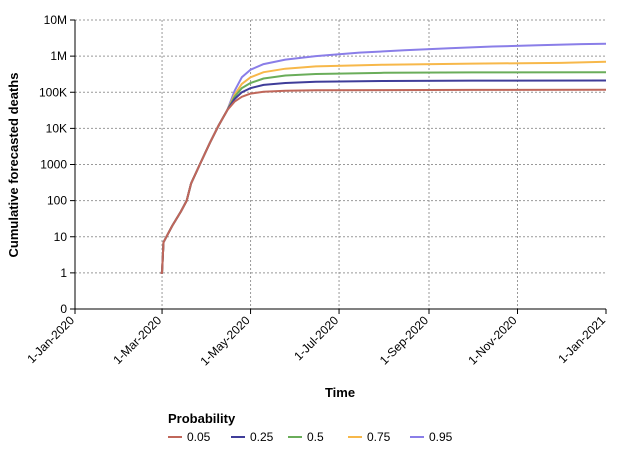 The height and width of the screenshot is (458, 626). I want to click on legend-label: 0.5, so click(315, 437).